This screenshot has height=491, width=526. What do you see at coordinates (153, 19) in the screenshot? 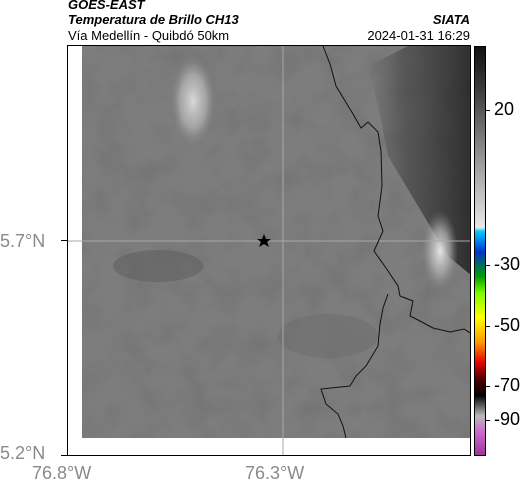
I see `product-title: Temperatura de Brillo CH13` at bounding box center [153, 19].